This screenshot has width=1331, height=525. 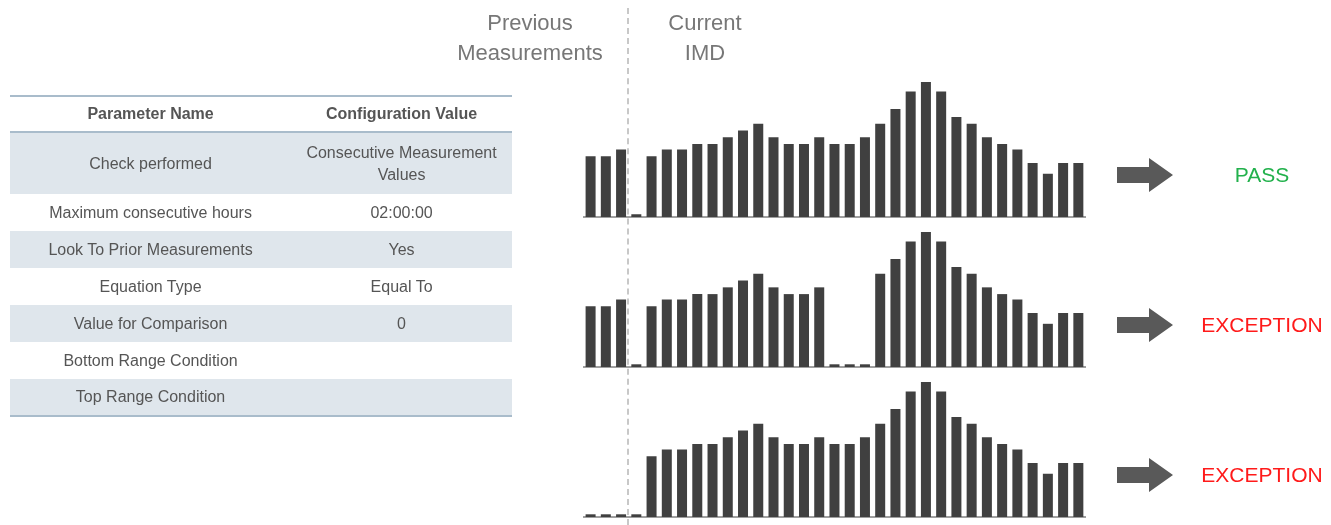 I want to click on text: 02:00:00, so click(x=401, y=212).